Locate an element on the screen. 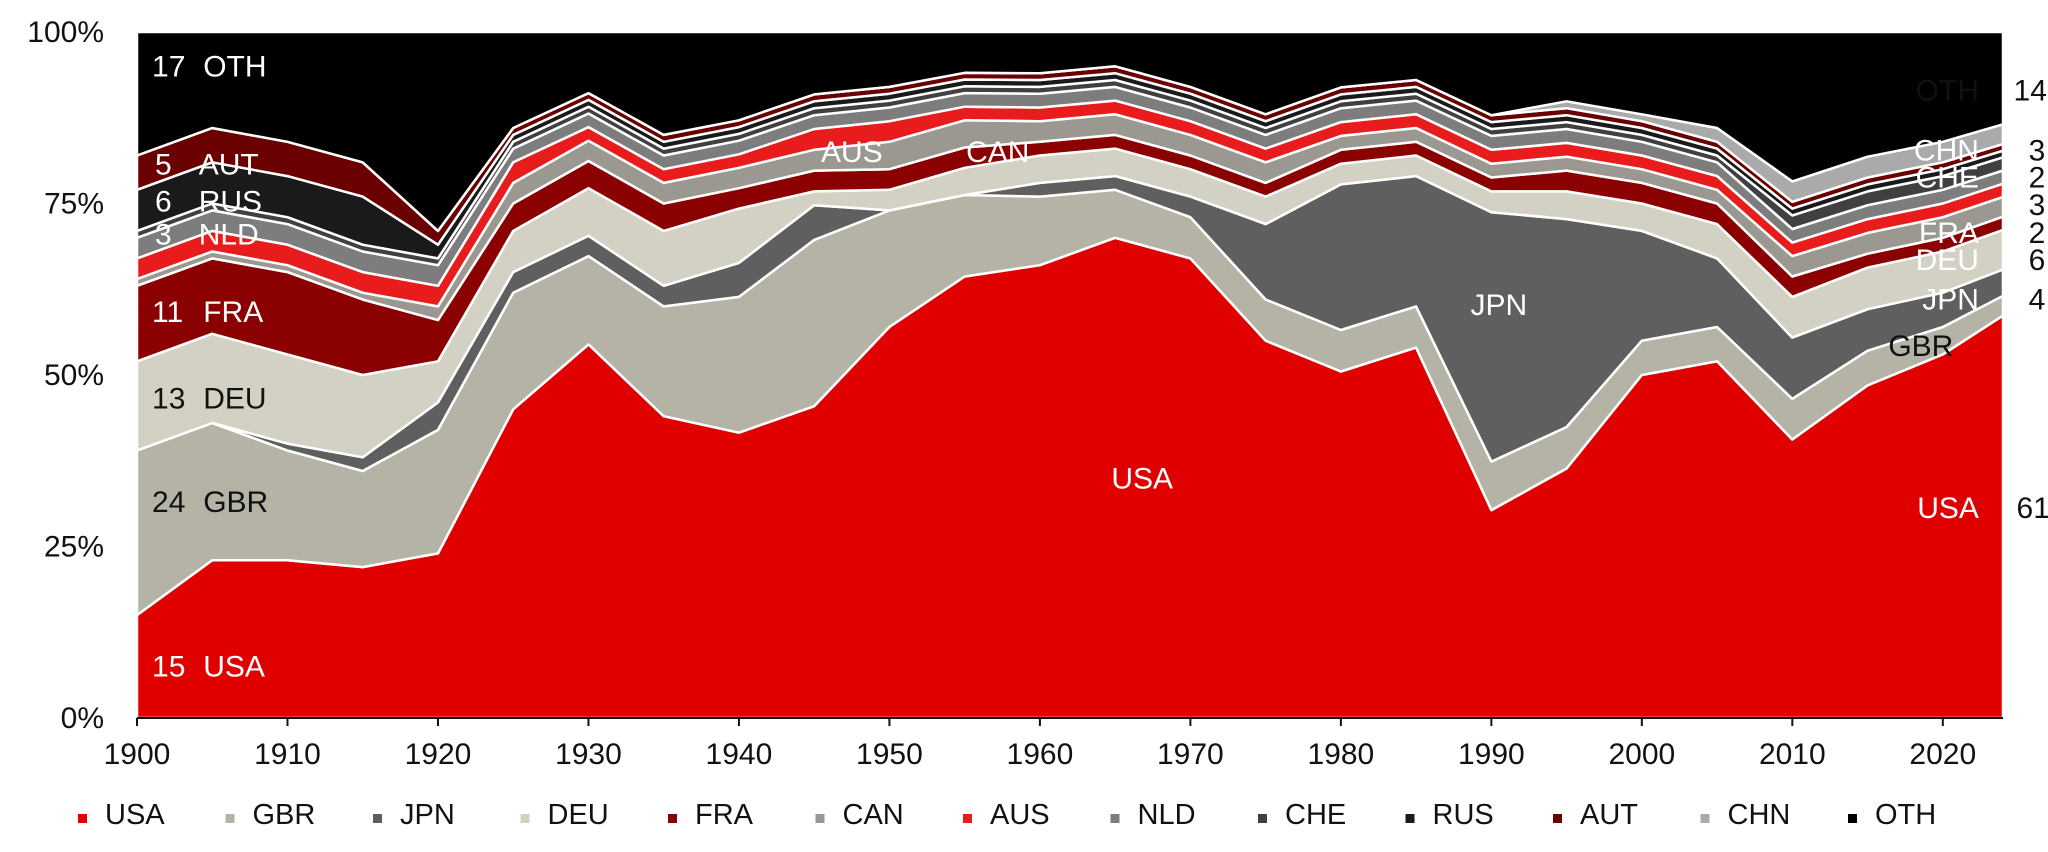 This screenshot has height=852, width=2048. legend-label-chn: CHN is located at coordinates (1759, 815).